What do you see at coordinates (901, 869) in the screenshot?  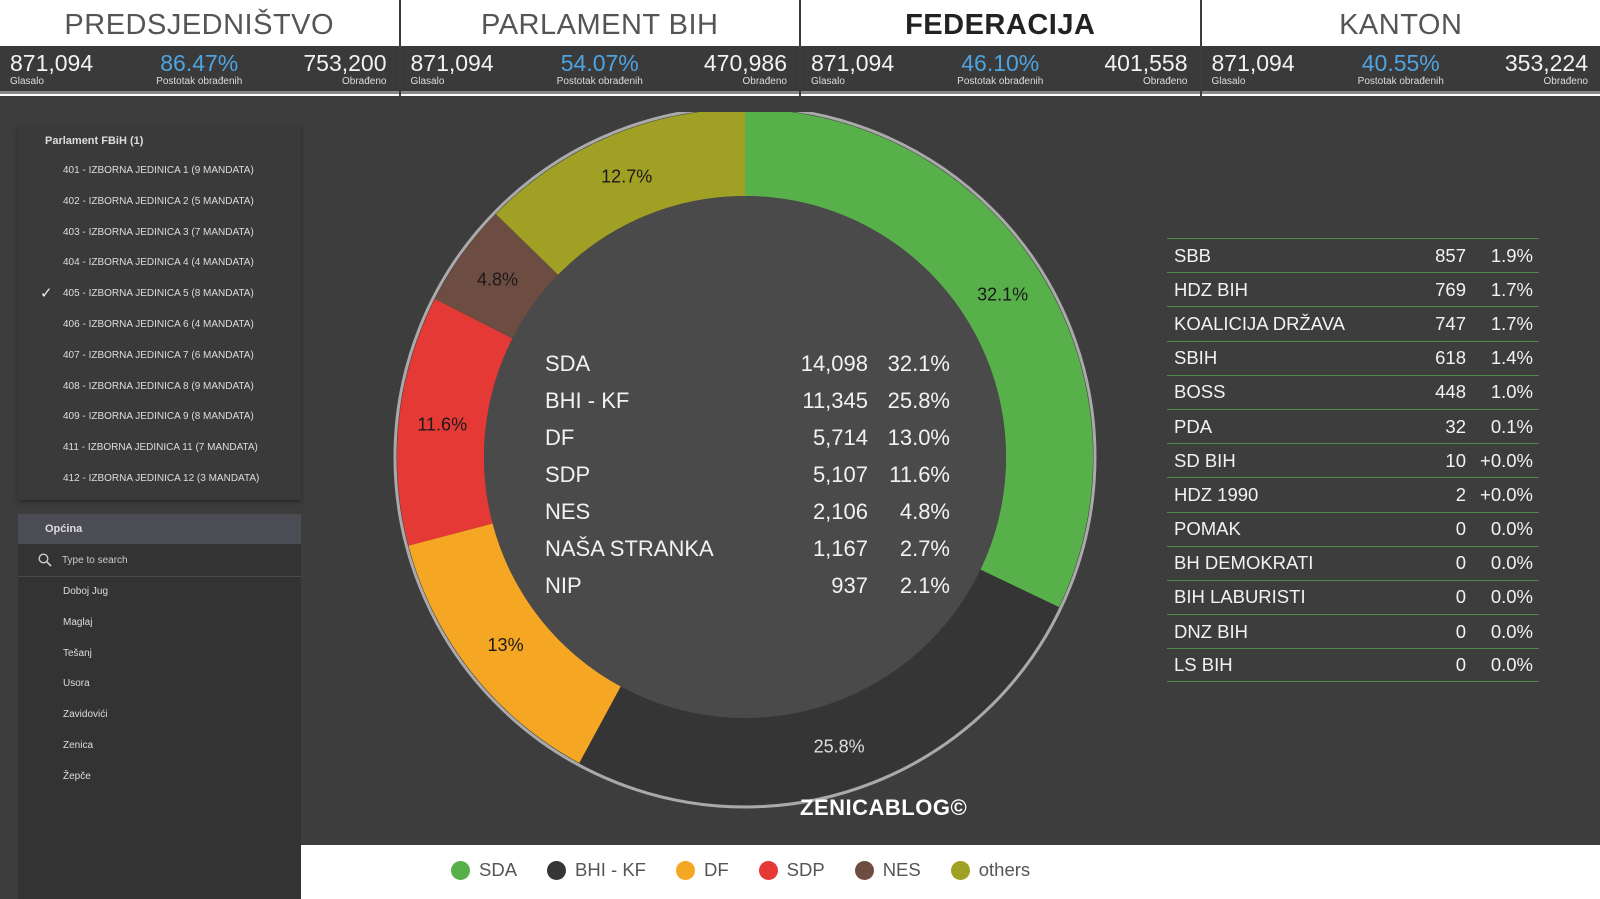 I see `legend-label: NES` at bounding box center [901, 869].